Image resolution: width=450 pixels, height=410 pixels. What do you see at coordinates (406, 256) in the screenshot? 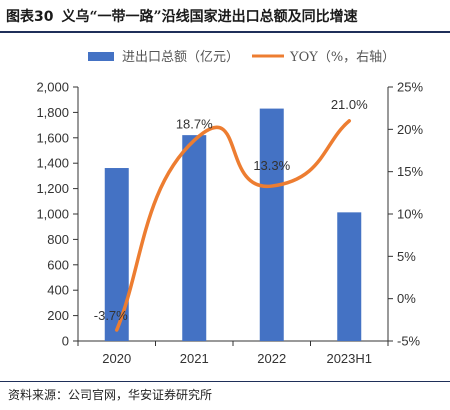
I see `y-right-tick-label: 5%` at bounding box center [406, 256].